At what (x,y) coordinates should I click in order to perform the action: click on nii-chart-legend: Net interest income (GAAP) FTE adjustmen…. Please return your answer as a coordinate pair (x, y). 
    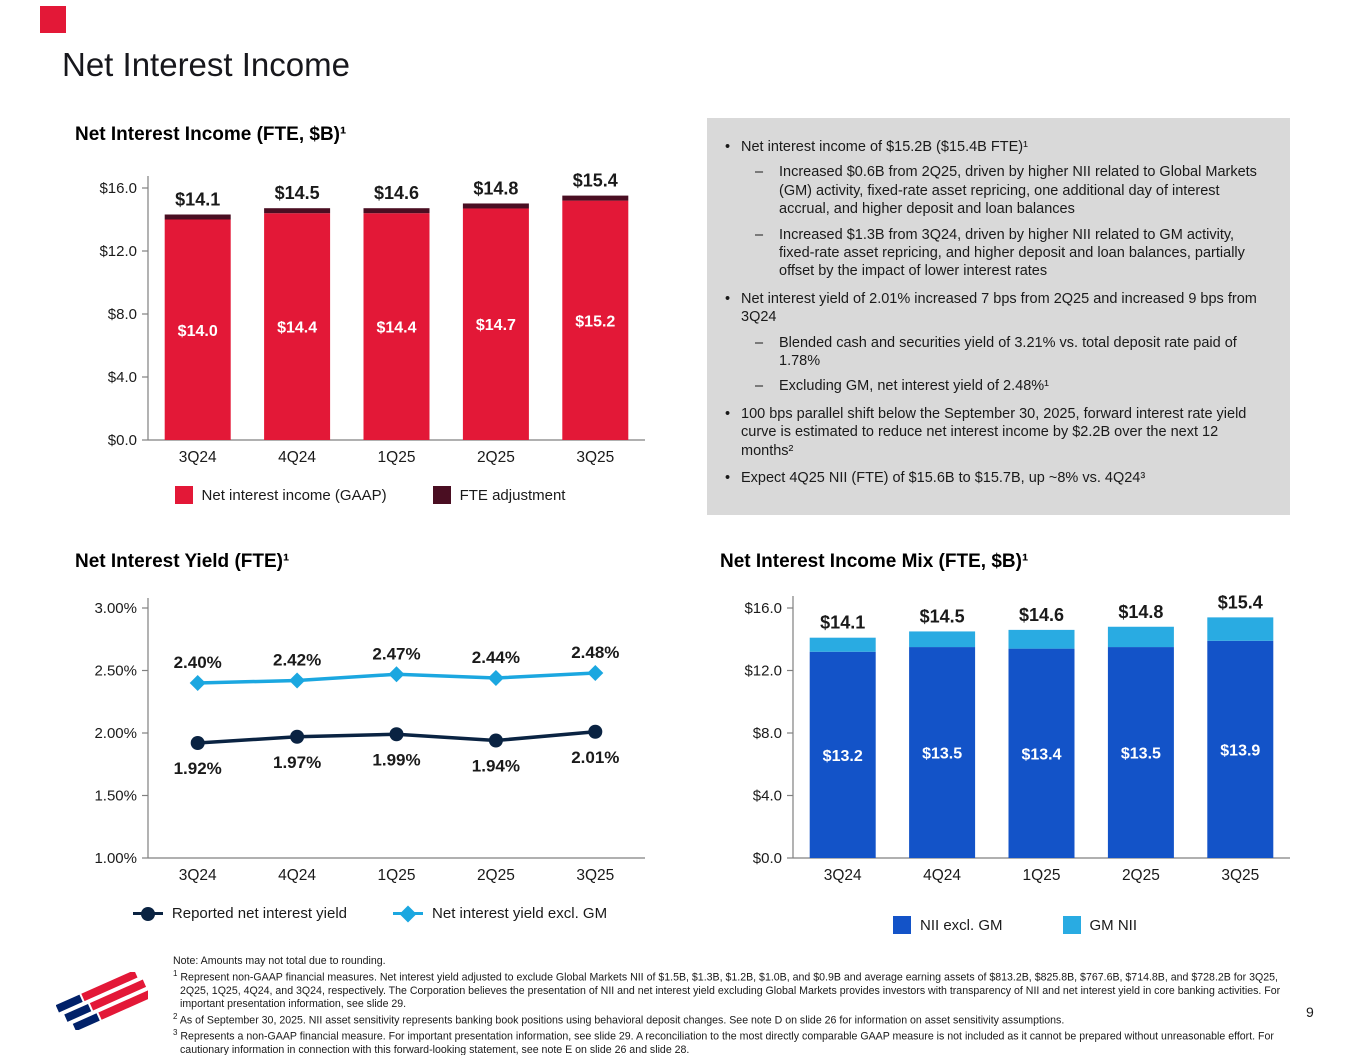
    Looking at the image, I should click on (370, 495).